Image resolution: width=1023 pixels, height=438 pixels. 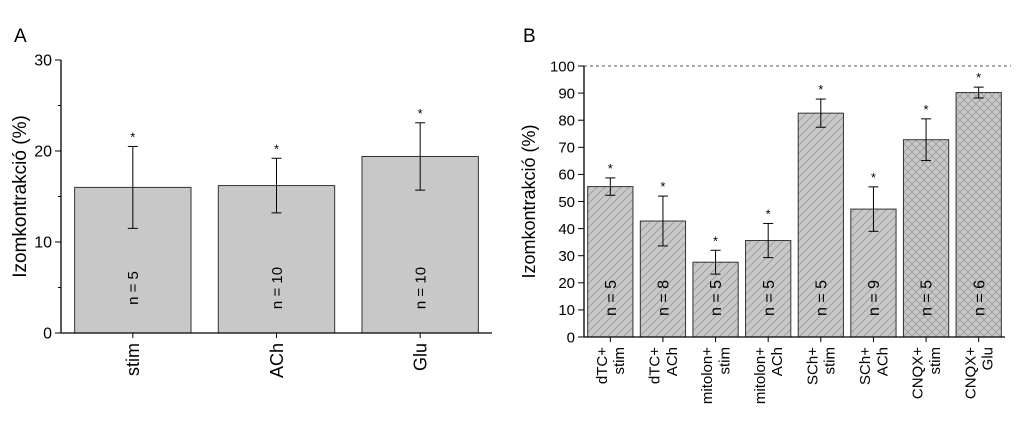 I want to click on y-tick-label: 70, so click(x=566, y=148).